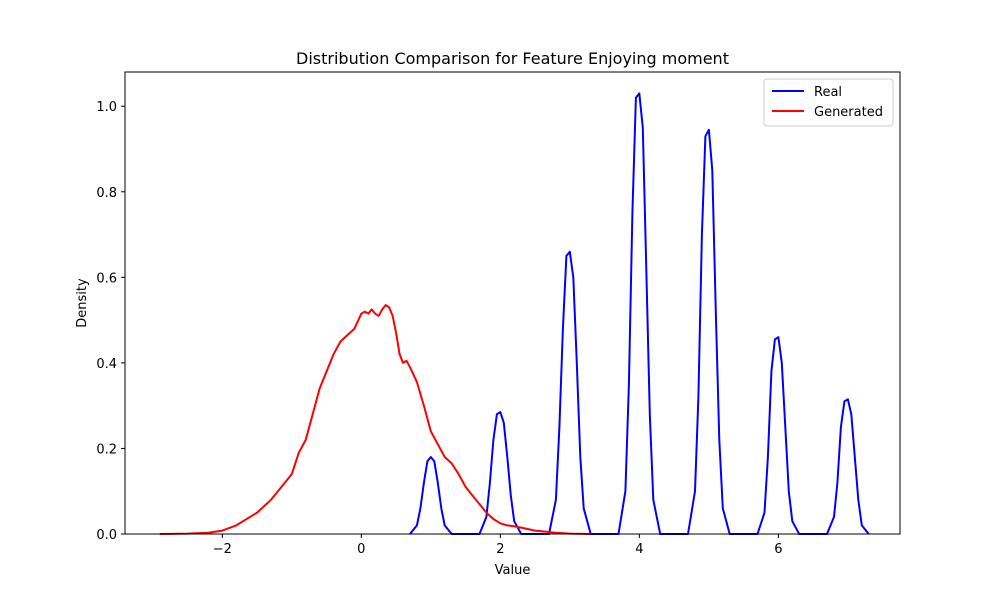 This screenshot has height=600, width=1000. I want to click on y-tick-label: 1.0, so click(106, 107).